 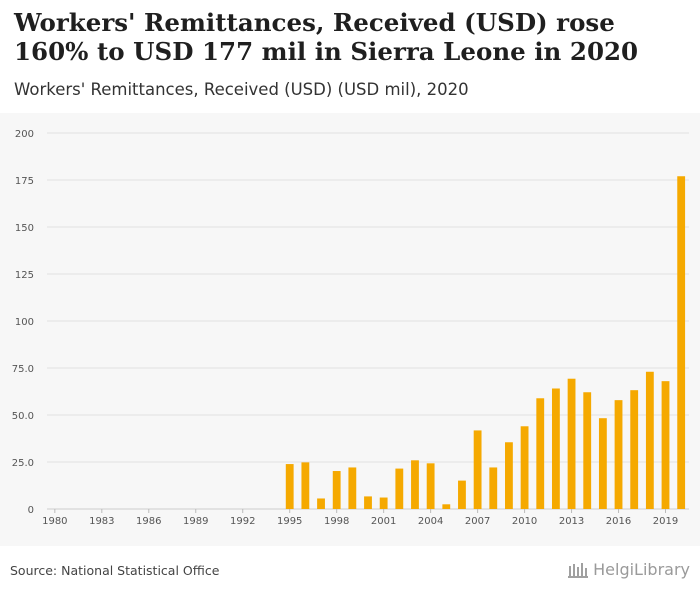 What do you see at coordinates (681, 343) in the screenshot?
I see `bar-2020` at bounding box center [681, 343].